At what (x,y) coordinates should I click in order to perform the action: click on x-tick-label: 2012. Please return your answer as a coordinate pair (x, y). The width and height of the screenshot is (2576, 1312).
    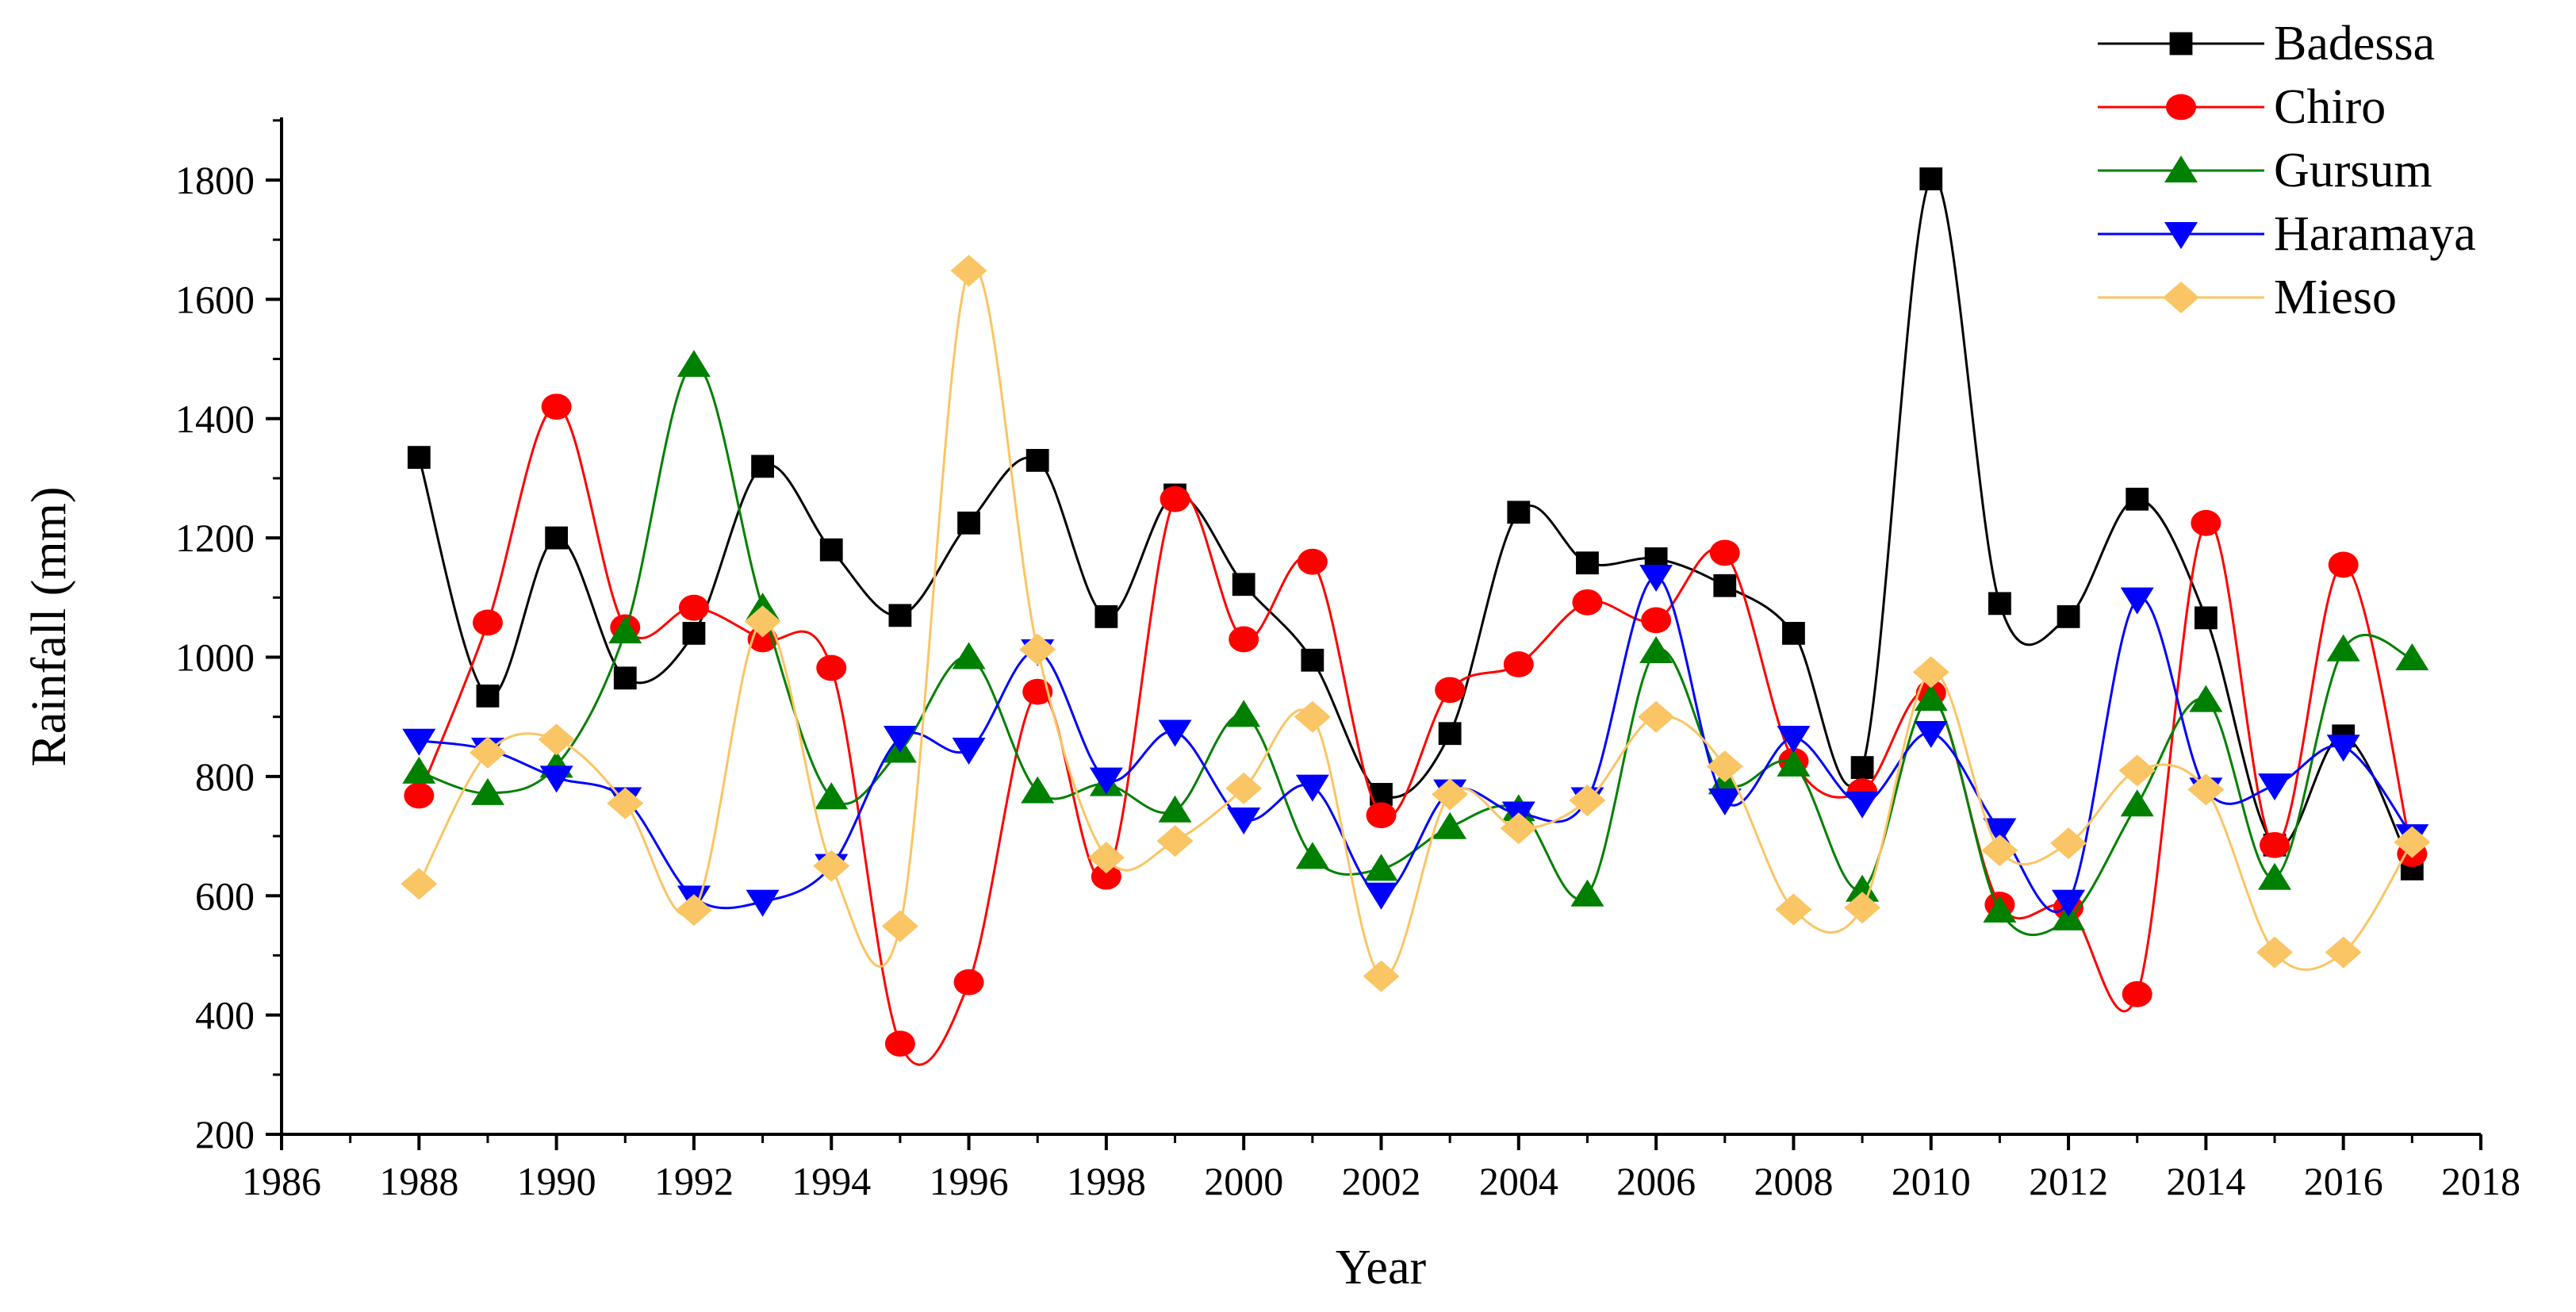
    Looking at the image, I should click on (2068, 1181).